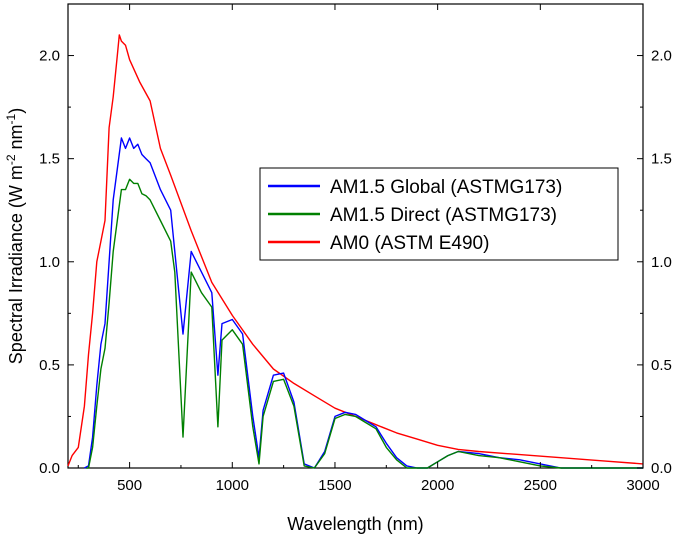 This screenshot has height=538, width=680. I want to click on y-tick-label-right: 0.5, so click(661, 365).